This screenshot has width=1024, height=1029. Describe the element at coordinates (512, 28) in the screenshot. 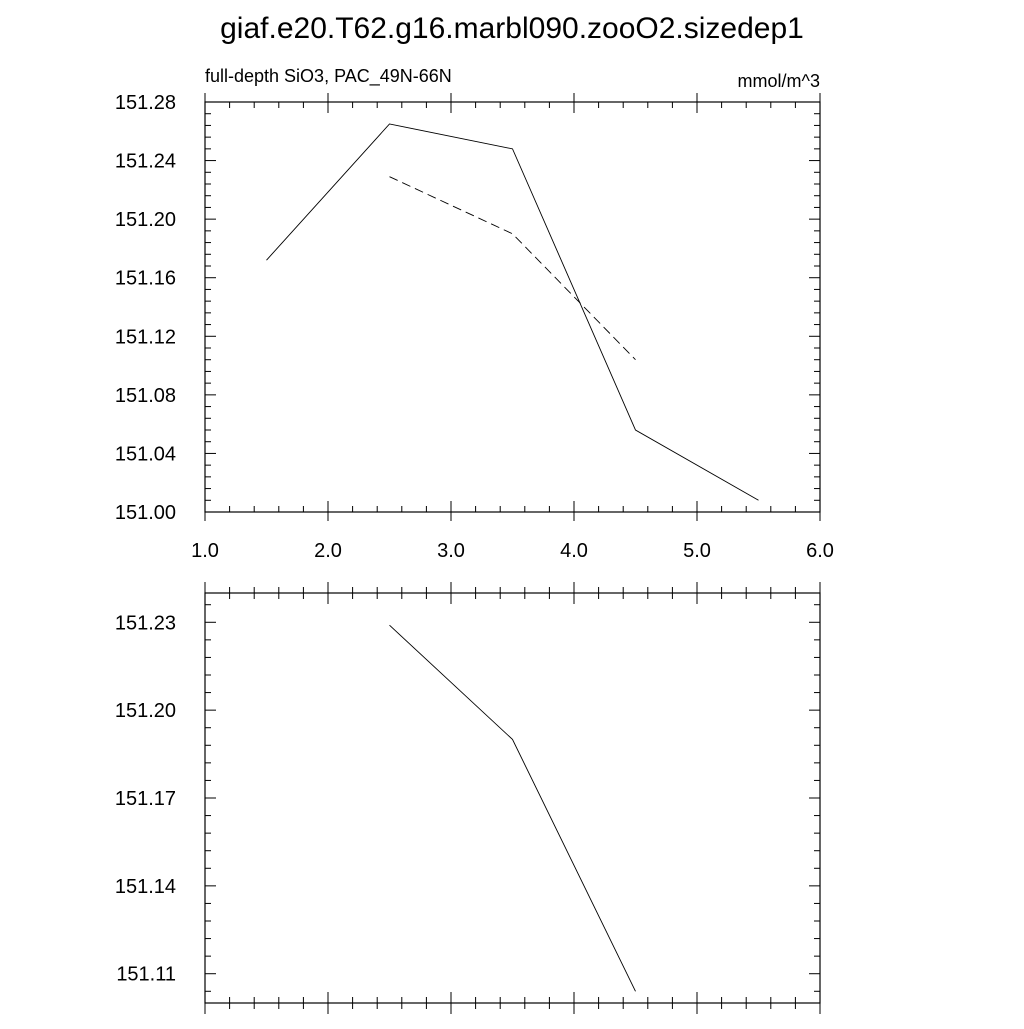

I see `chart-title: giaf.e20.T62.g16.marbl090.zooO2.sizedep1` at that location.